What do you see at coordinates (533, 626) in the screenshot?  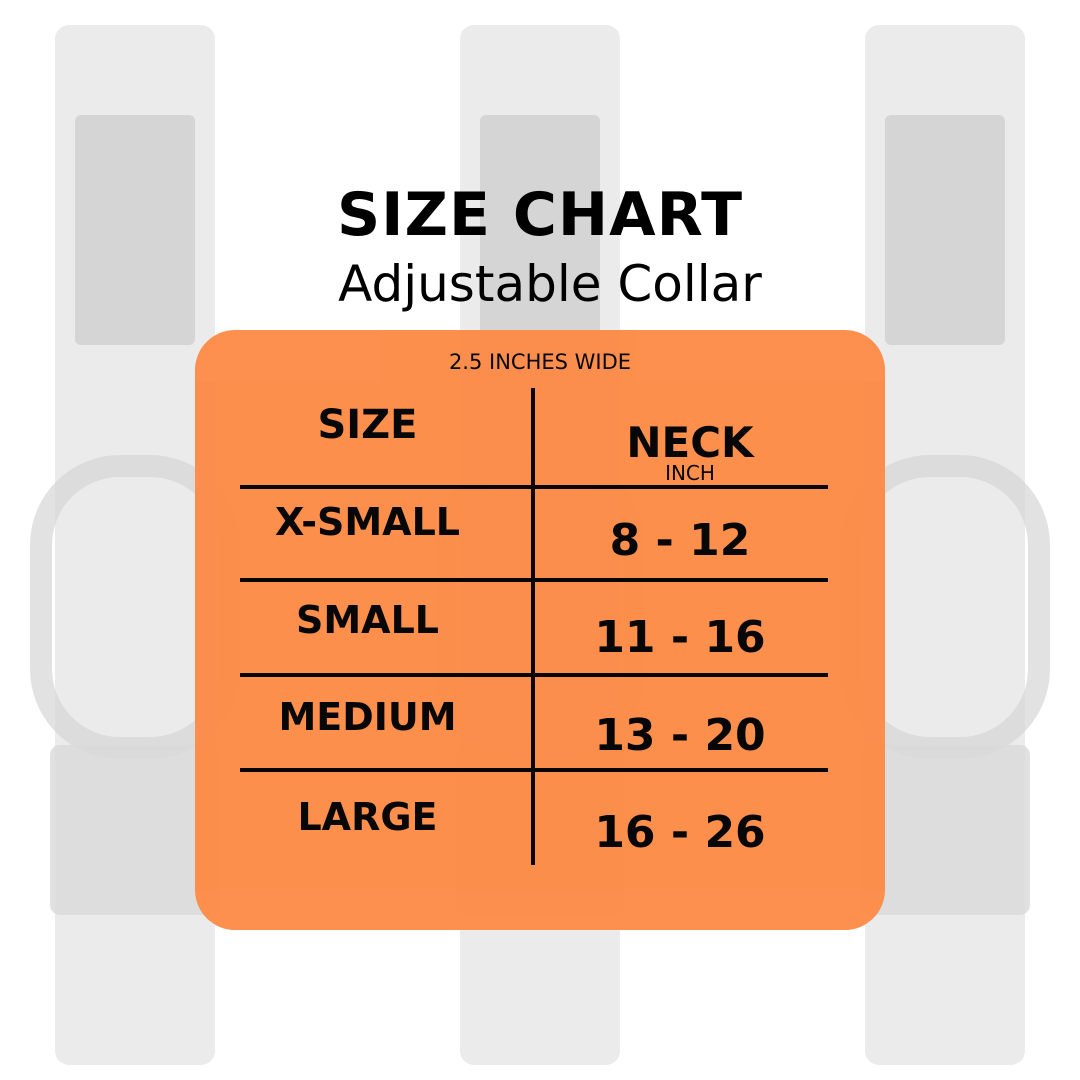 I see `column-divider` at bounding box center [533, 626].